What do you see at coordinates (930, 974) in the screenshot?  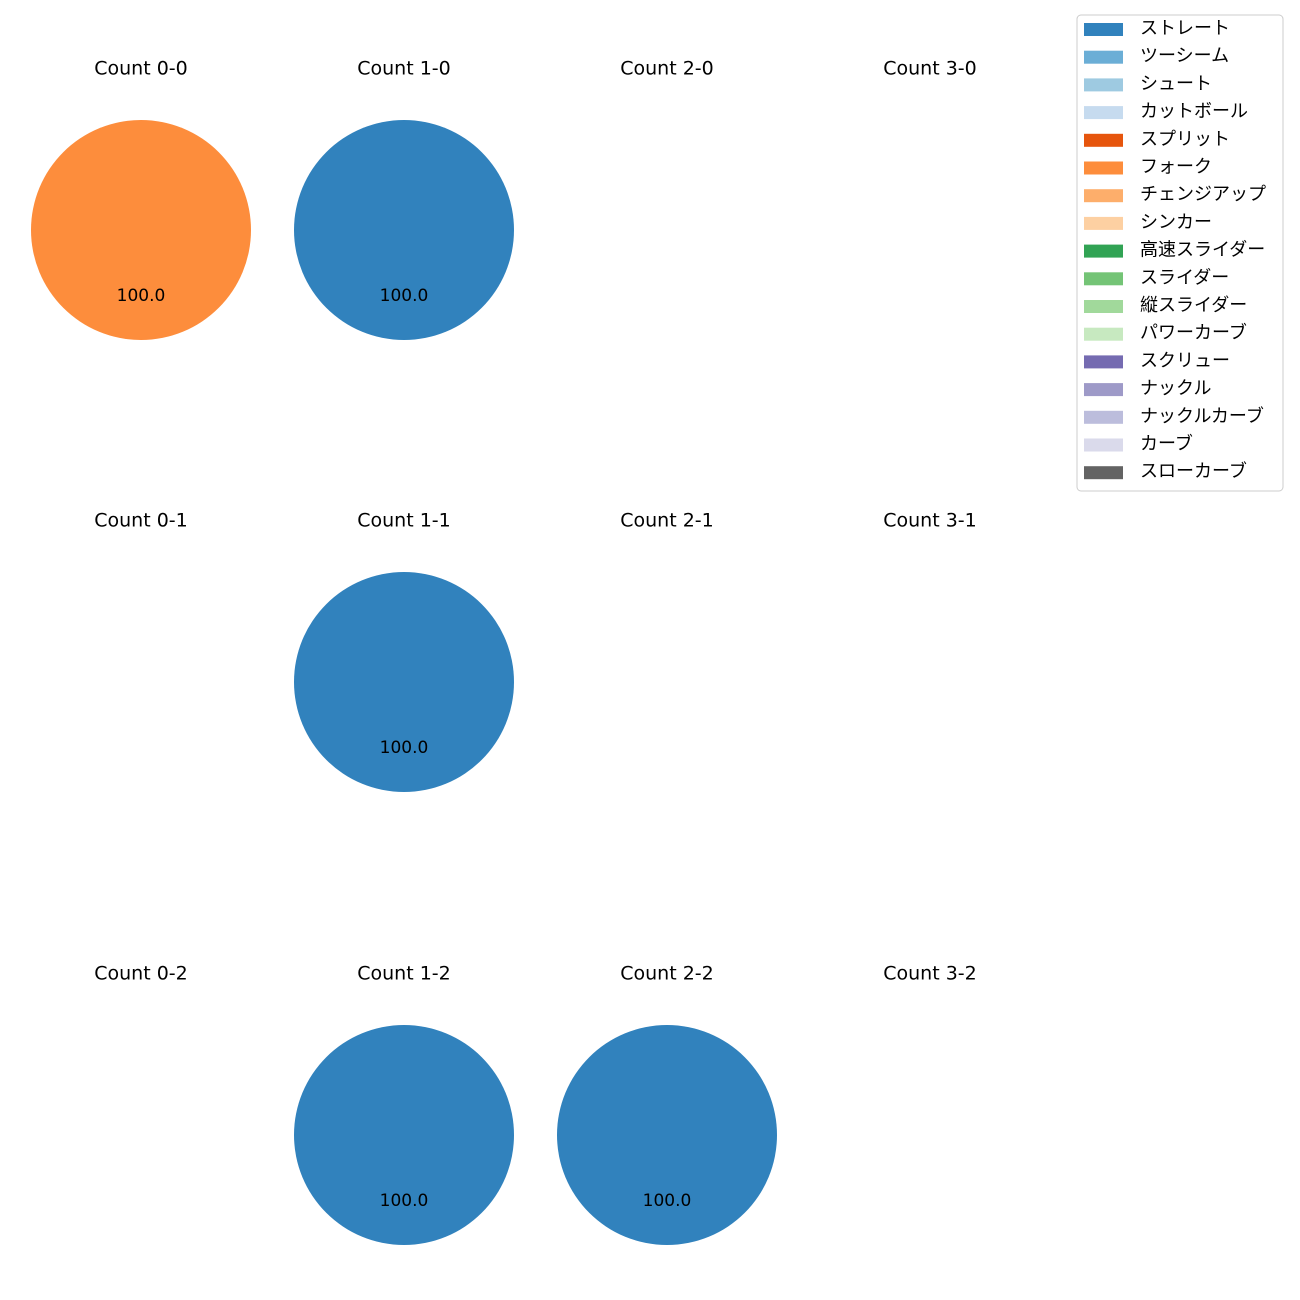 I see `subplot-title: Count 3-2` at bounding box center [930, 974].